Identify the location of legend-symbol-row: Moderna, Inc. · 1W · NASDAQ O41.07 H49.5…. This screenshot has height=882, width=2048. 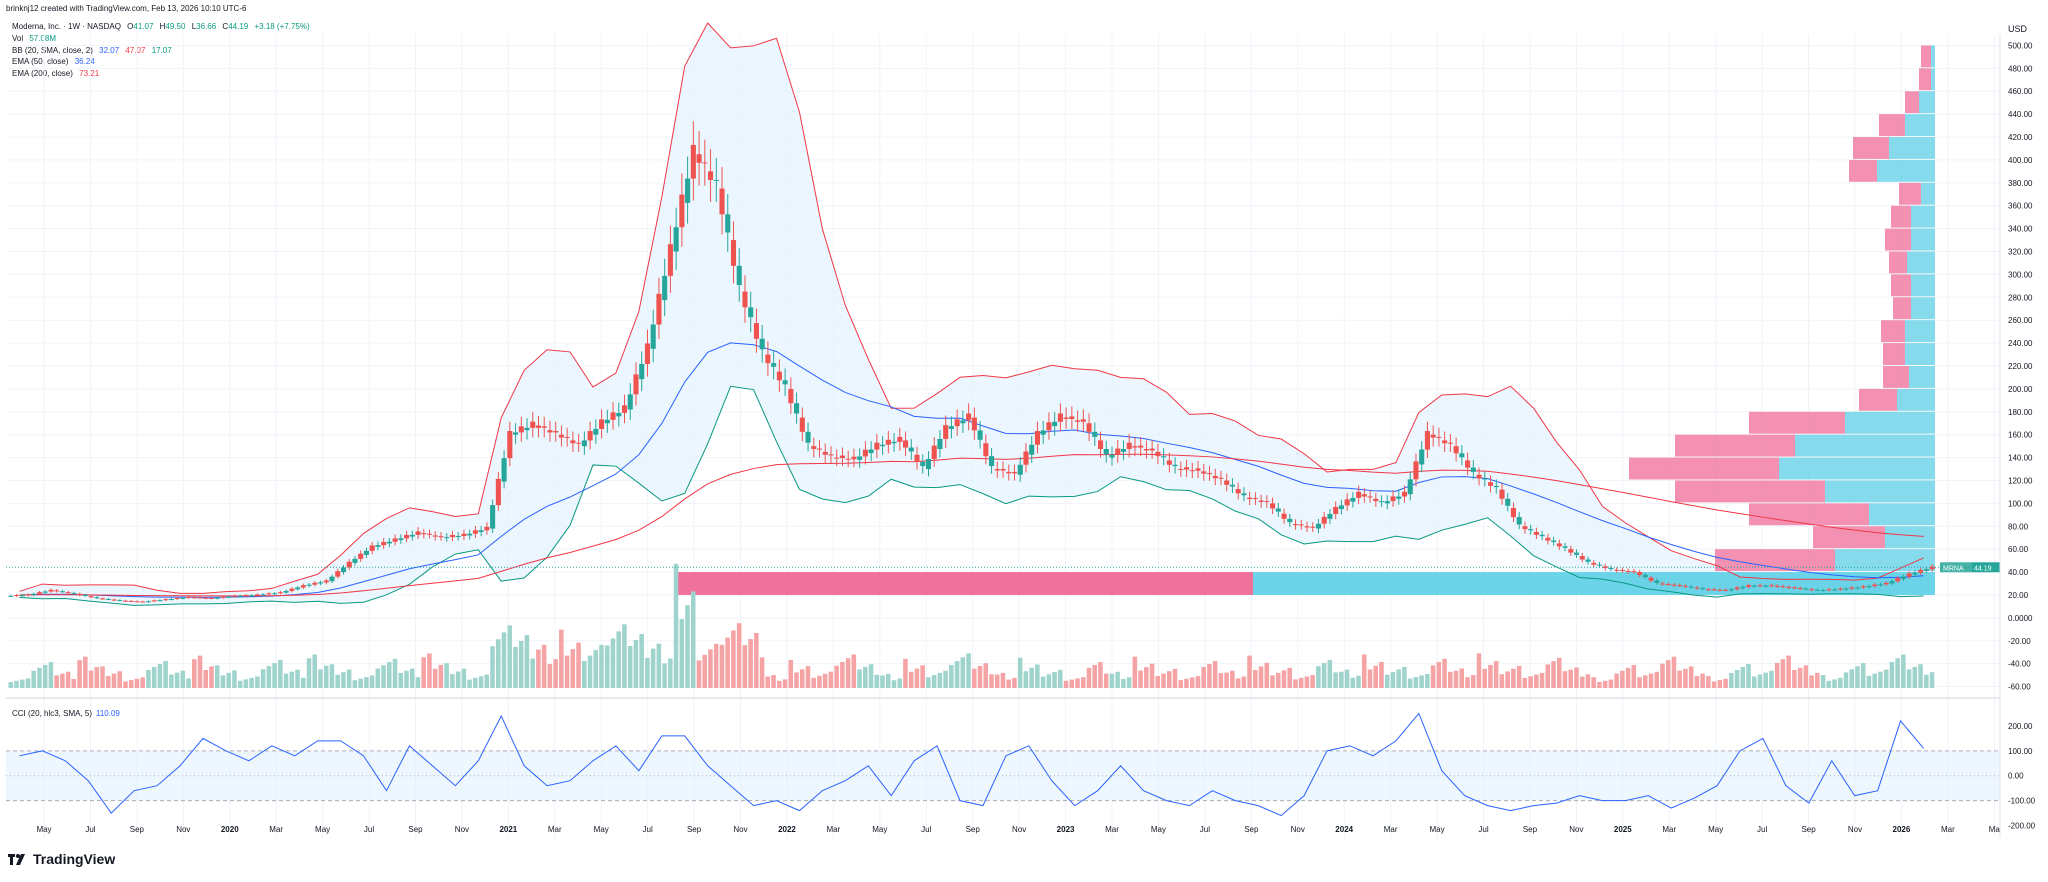
(161, 27).